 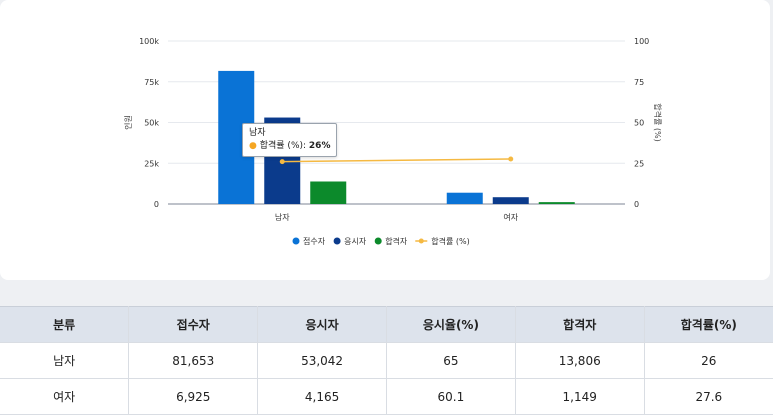 What do you see at coordinates (658, 122) in the screenshot?
I see `y2-axis-title: 합격률 (%)` at bounding box center [658, 122].